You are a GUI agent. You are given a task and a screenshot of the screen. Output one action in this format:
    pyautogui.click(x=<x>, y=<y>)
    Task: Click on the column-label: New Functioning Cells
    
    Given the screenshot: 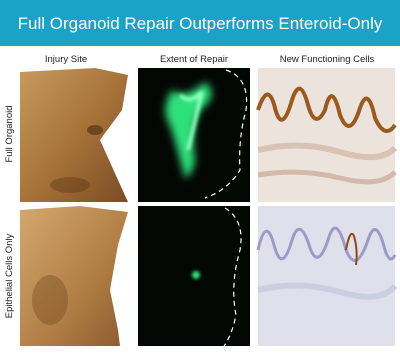 What is the action you would take?
    pyautogui.click(x=327, y=59)
    